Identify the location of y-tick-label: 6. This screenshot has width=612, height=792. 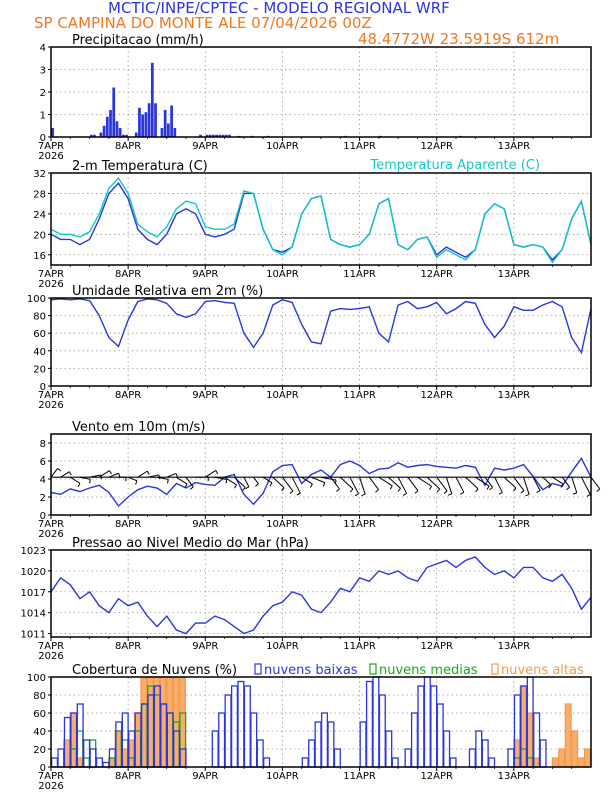
(43, 462).